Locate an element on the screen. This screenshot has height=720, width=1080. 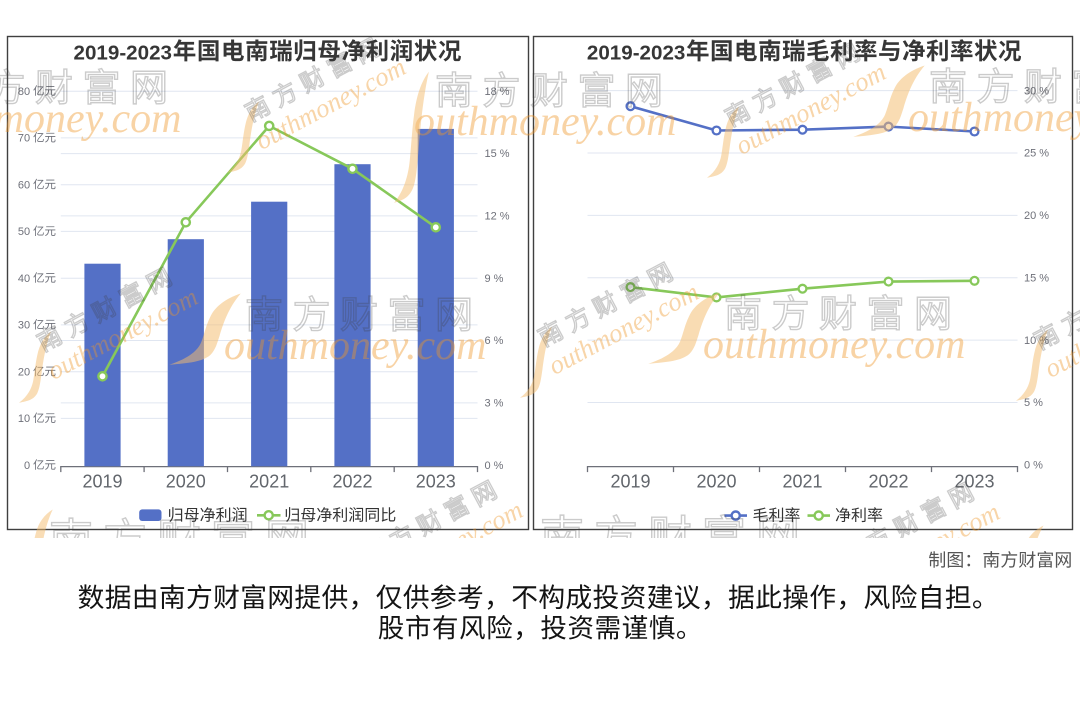
svg-text: 6 % is located at coordinates (494, 341).